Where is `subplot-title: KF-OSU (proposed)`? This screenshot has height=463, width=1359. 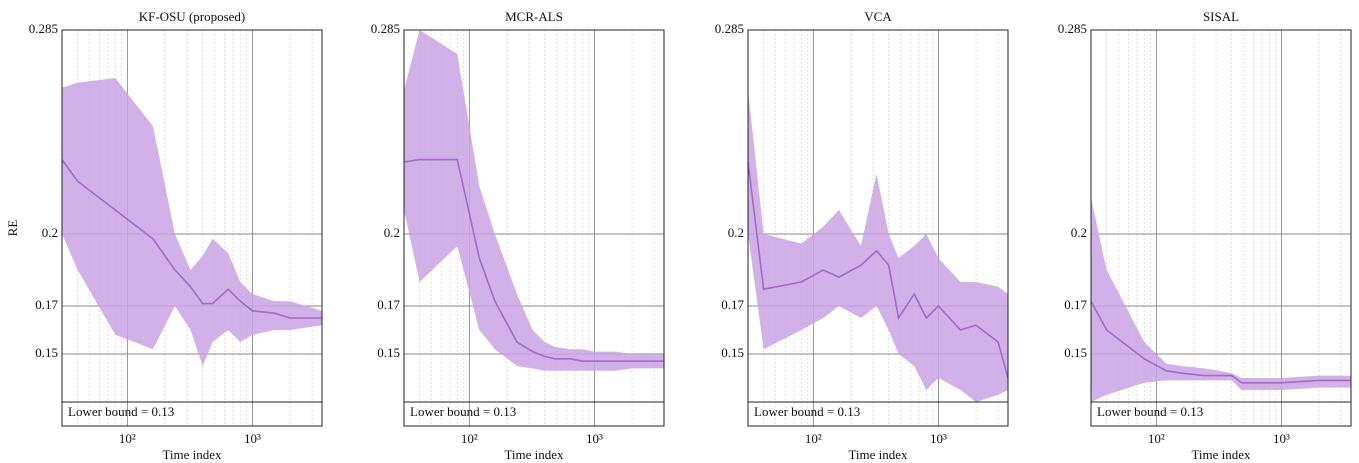 subplot-title: KF-OSU (proposed) is located at coordinates (192, 16).